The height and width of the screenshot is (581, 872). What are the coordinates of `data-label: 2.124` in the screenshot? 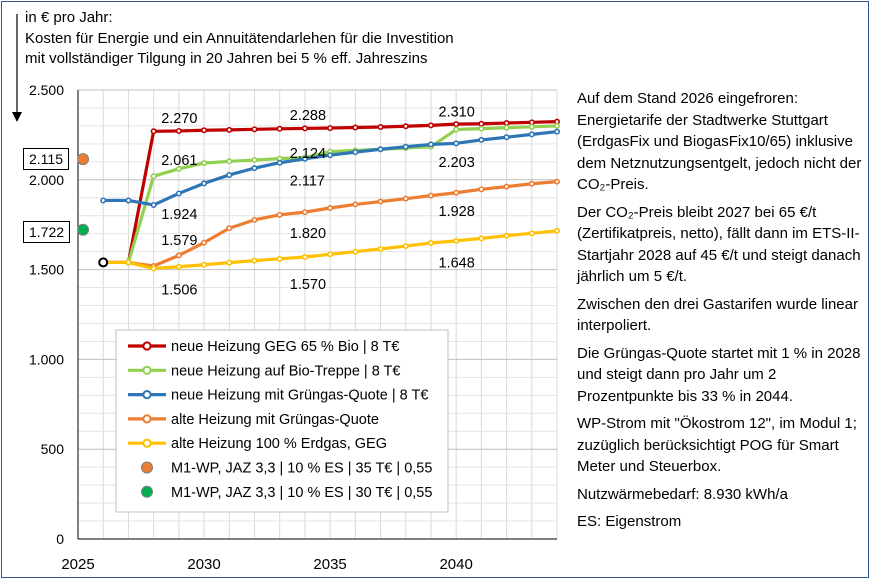 It's located at (308, 154).